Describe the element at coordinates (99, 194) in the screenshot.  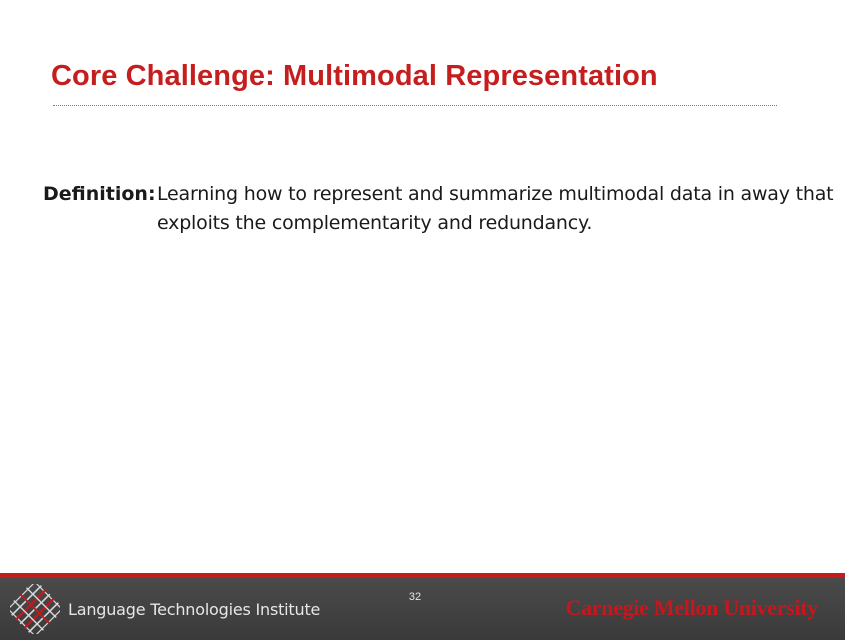
I see `definition-label: Definition:` at that location.